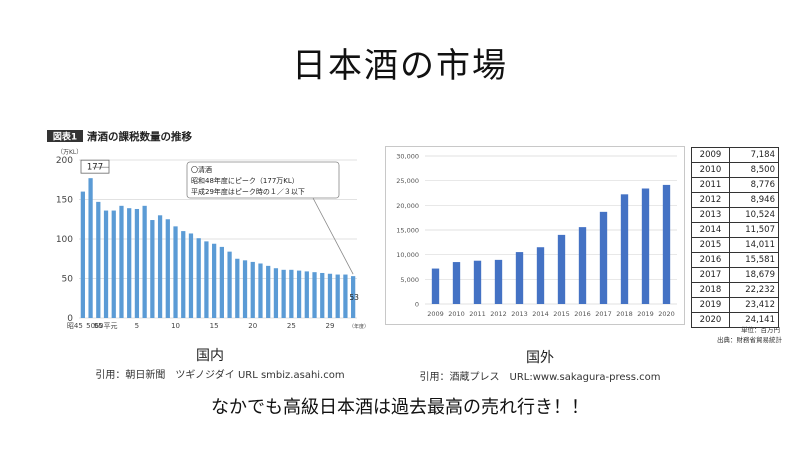  What do you see at coordinates (291, 326) in the screenshot?
I see `x-tick-label: 25` at bounding box center [291, 326].